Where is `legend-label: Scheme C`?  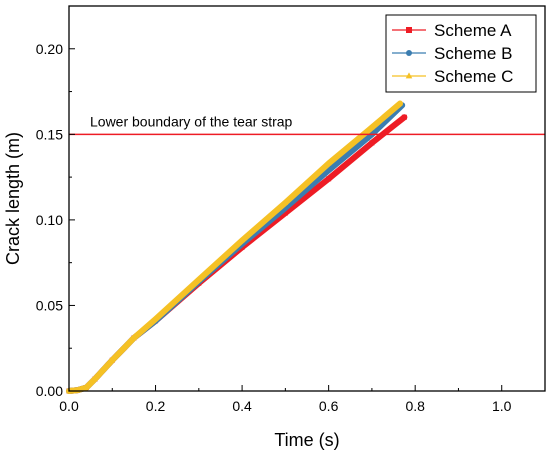 legend-label: Scheme C is located at coordinates (473, 76).